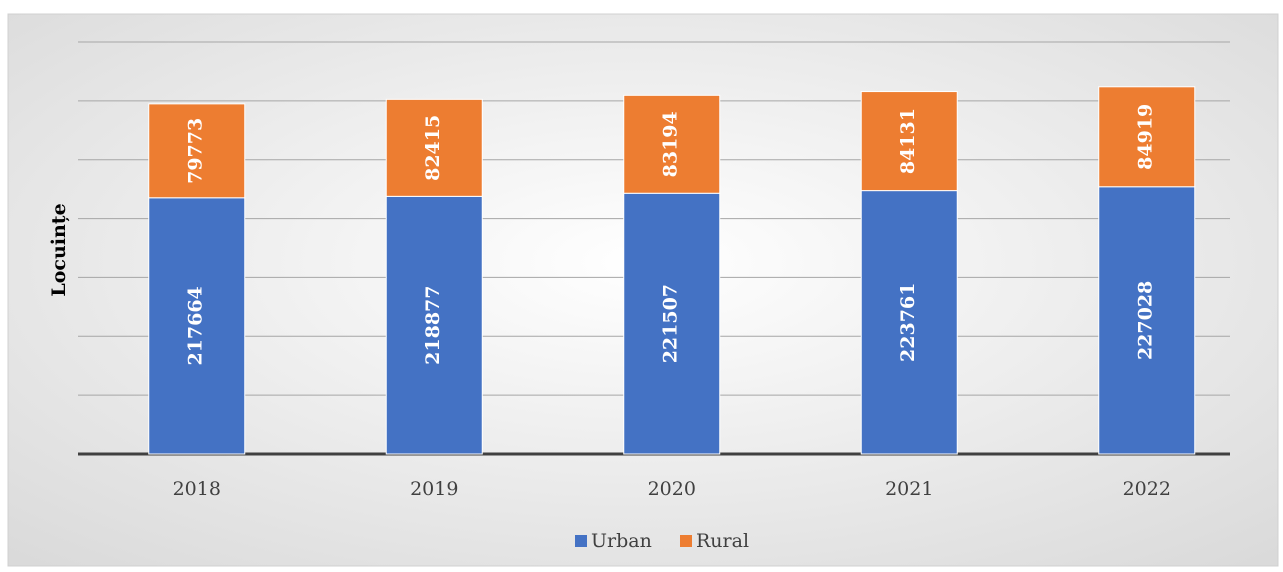  What do you see at coordinates (672, 489) in the screenshot?
I see `x-tick-label: 2020` at bounding box center [672, 489].